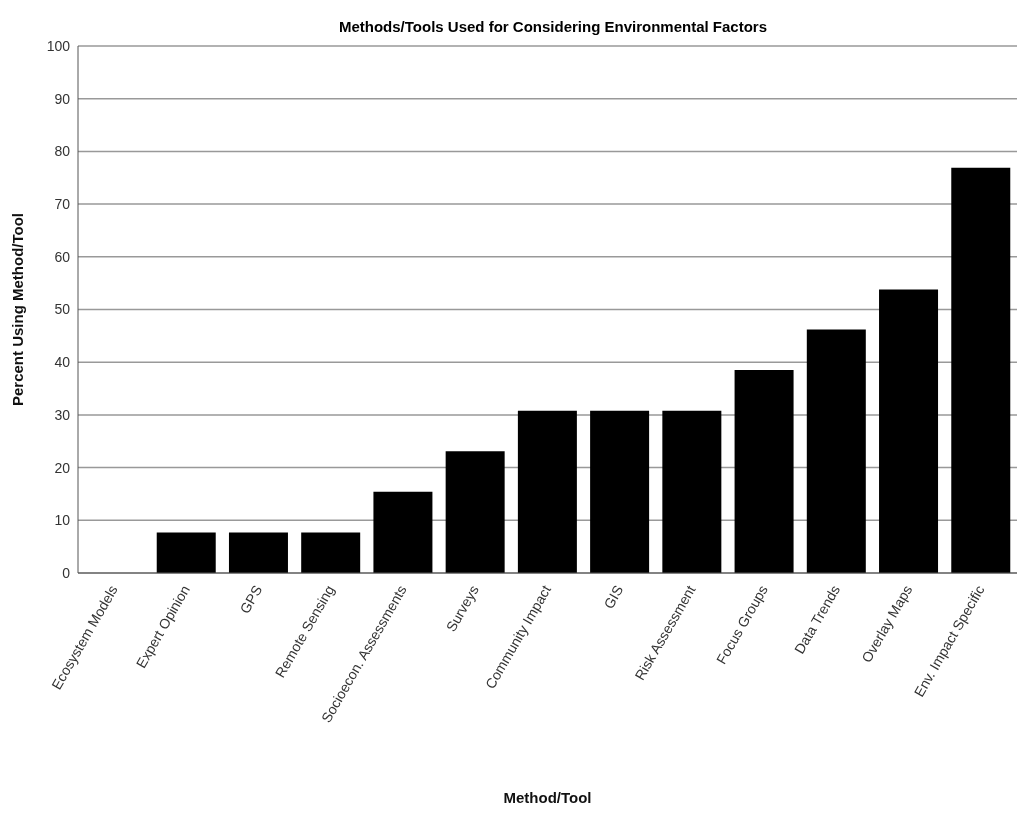 The width and height of the screenshot is (1027, 821). I want to click on y-tick-label: 60, so click(62, 256).